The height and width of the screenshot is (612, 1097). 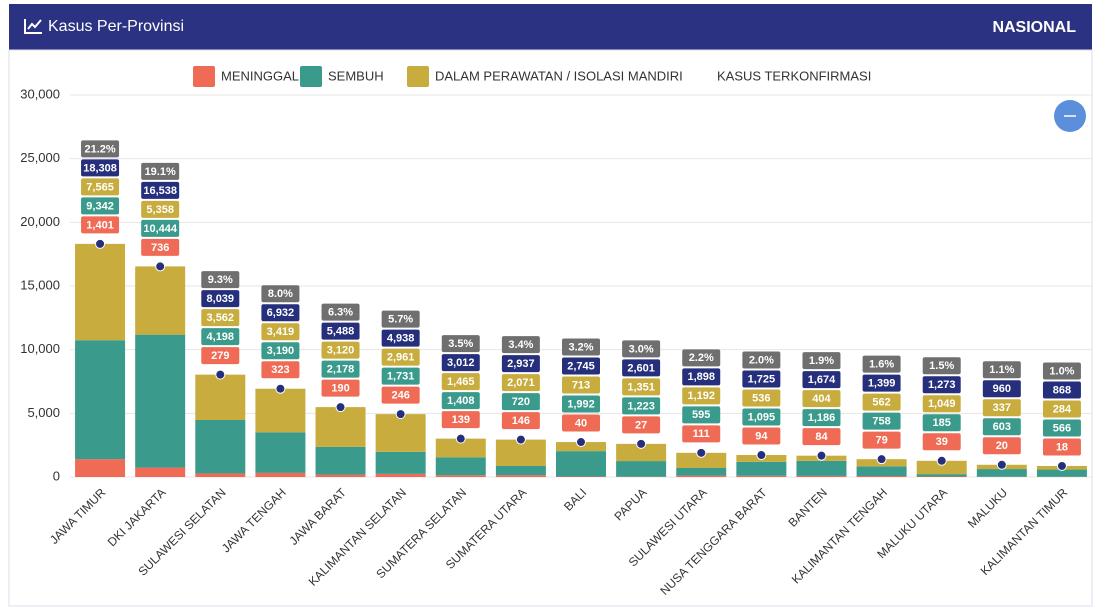 What do you see at coordinates (281, 351) in the screenshot?
I see `data-label: 3,190` at bounding box center [281, 351].